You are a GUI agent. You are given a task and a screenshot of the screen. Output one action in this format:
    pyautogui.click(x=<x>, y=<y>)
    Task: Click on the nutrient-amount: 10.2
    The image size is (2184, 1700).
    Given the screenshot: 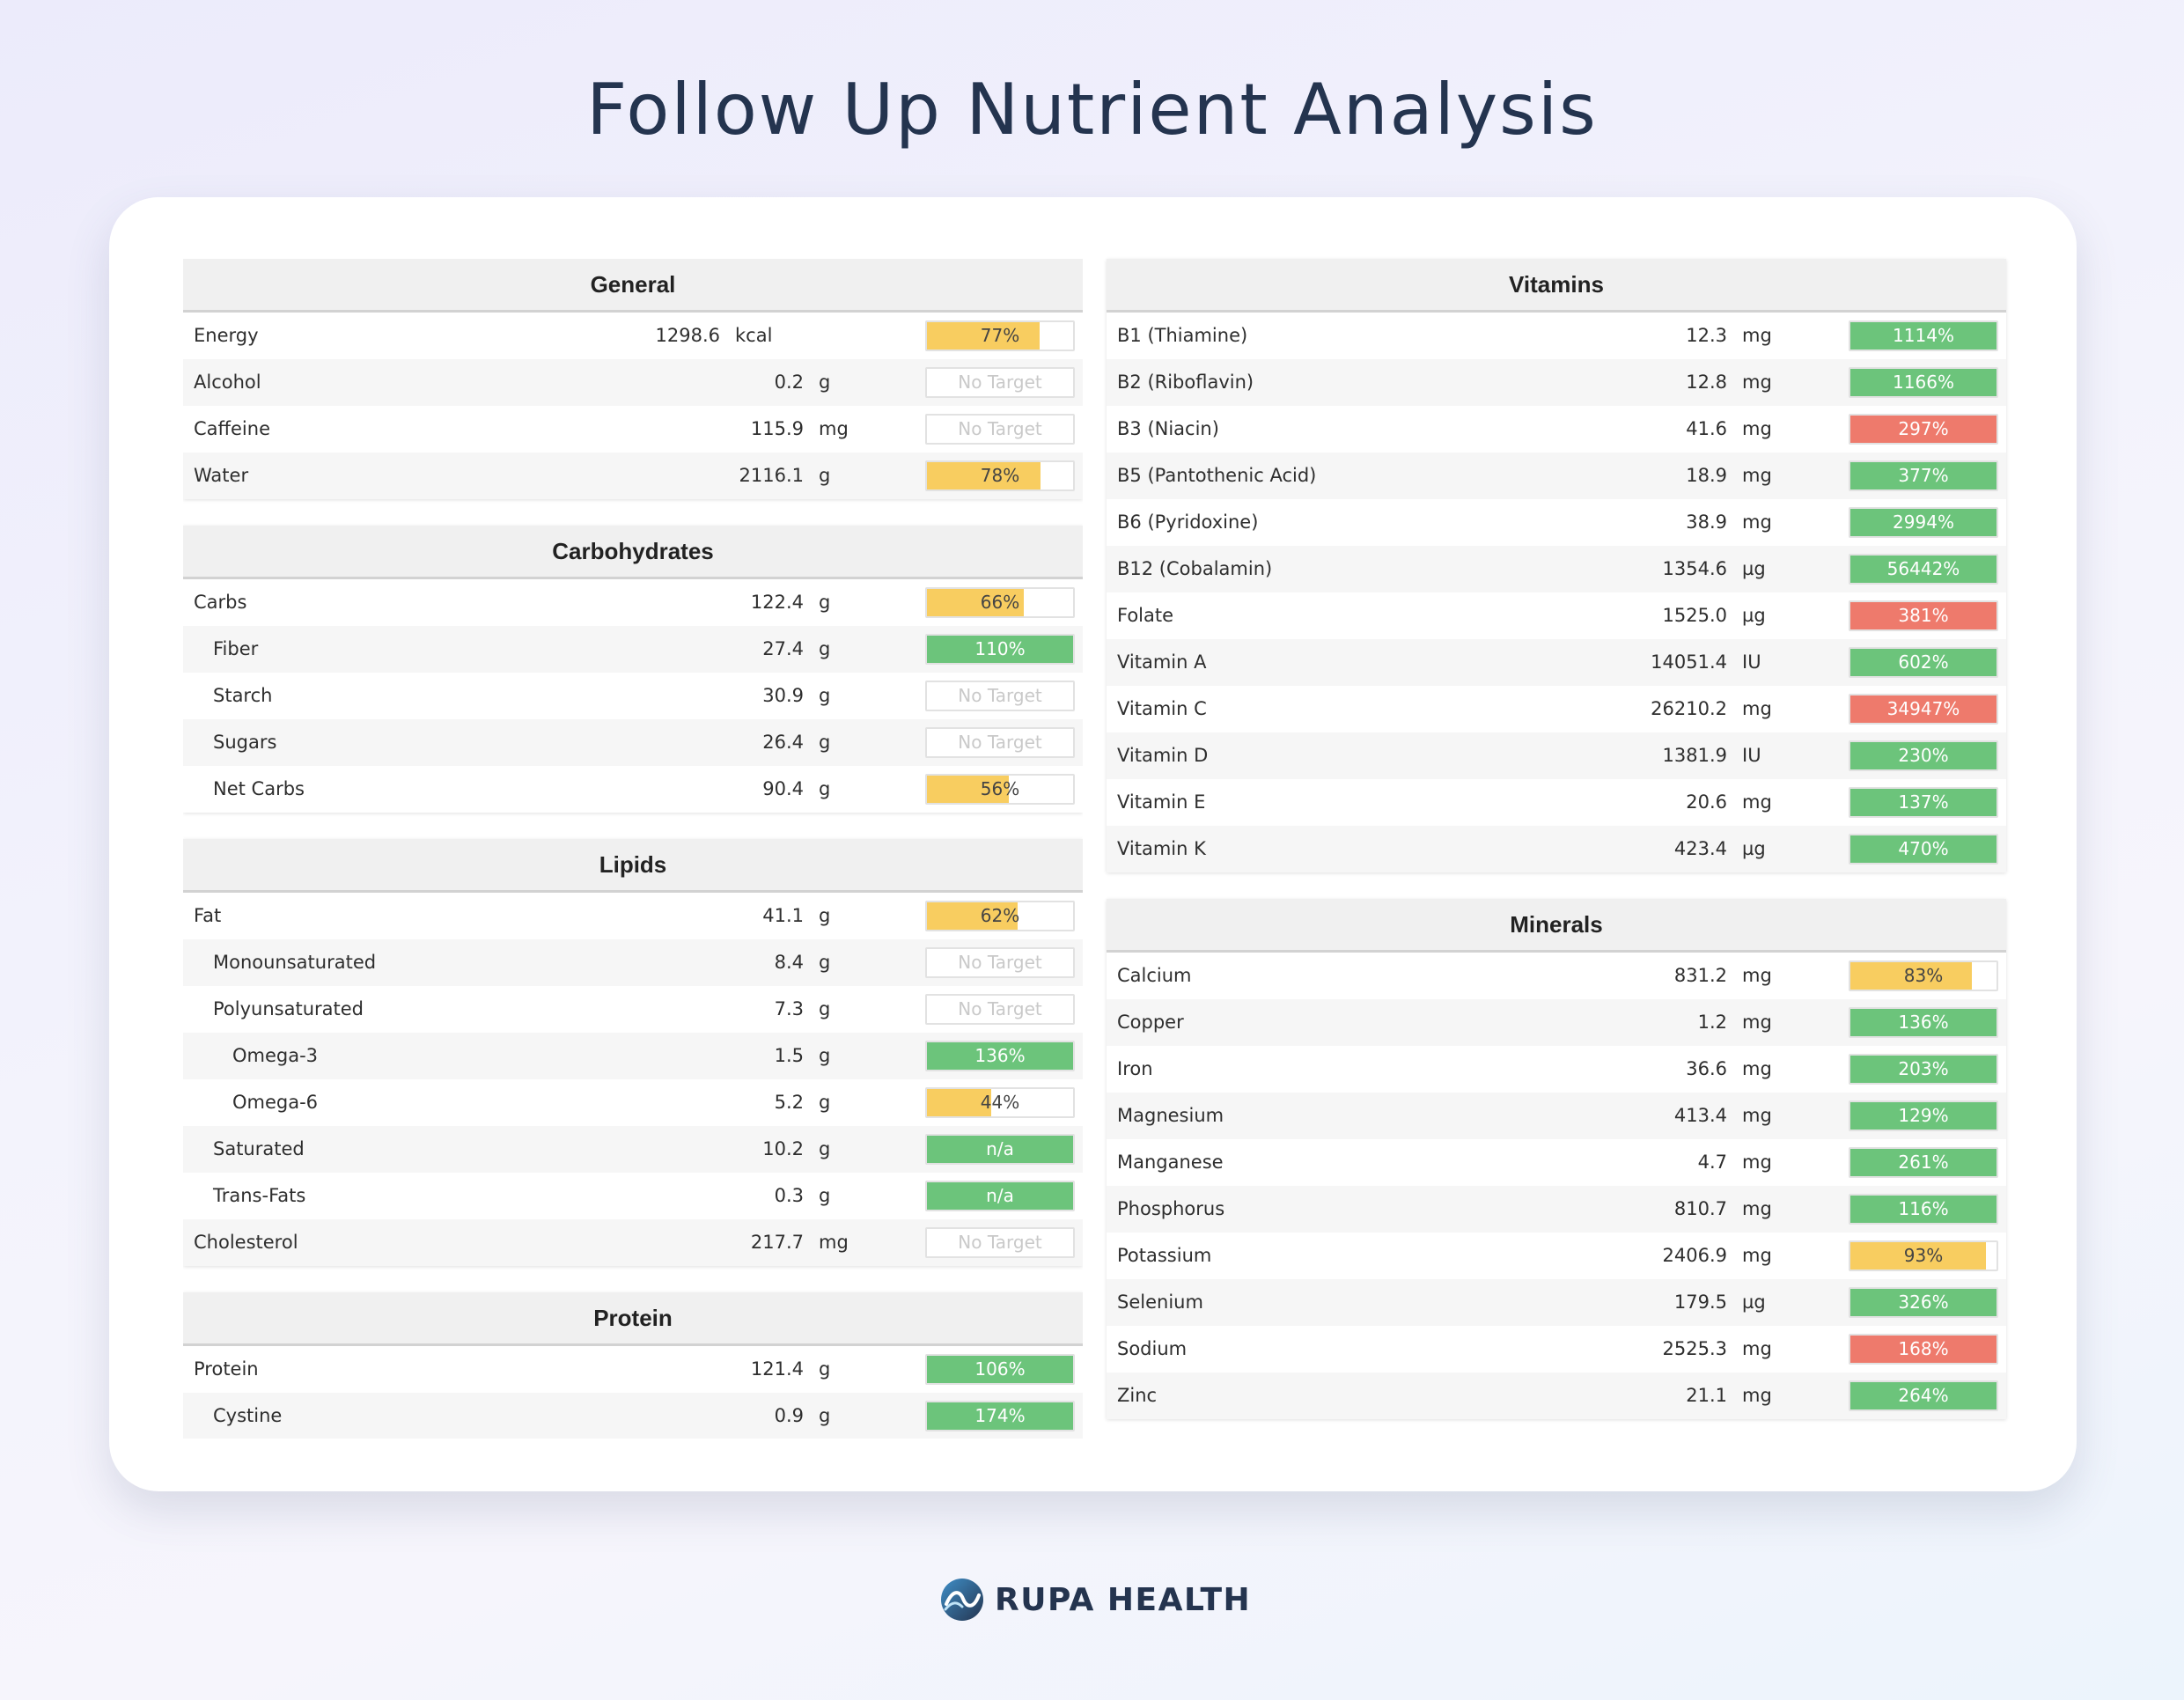 What is the action you would take?
    pyautogui.click(x=783, y=1148)
    